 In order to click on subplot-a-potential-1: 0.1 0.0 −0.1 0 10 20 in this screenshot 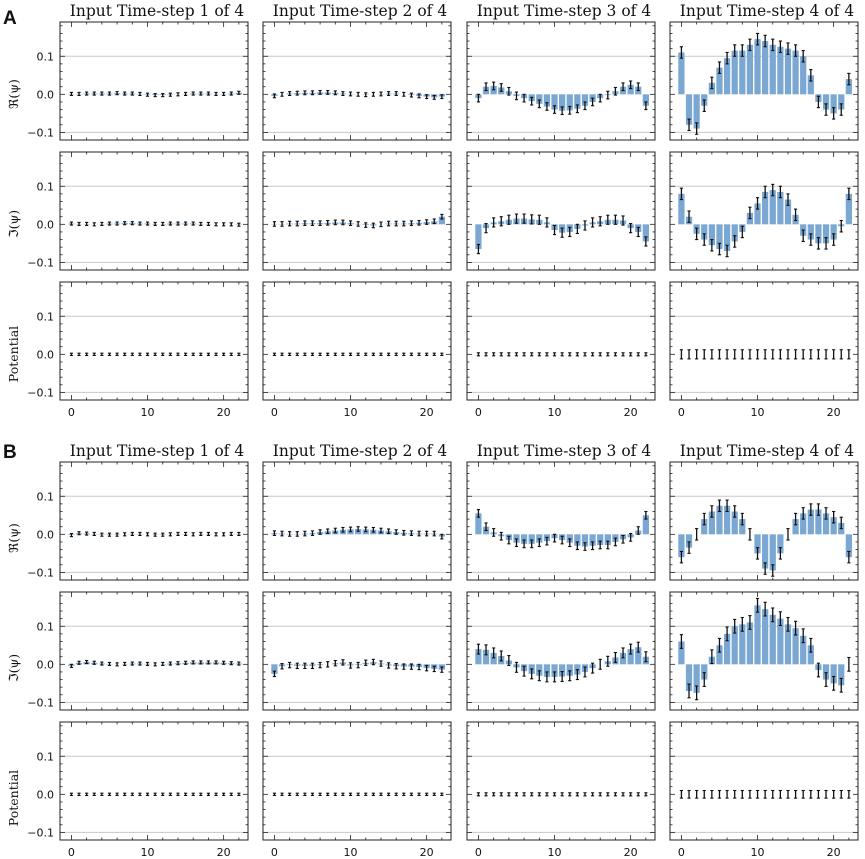, I will do `click(138, 350)`.